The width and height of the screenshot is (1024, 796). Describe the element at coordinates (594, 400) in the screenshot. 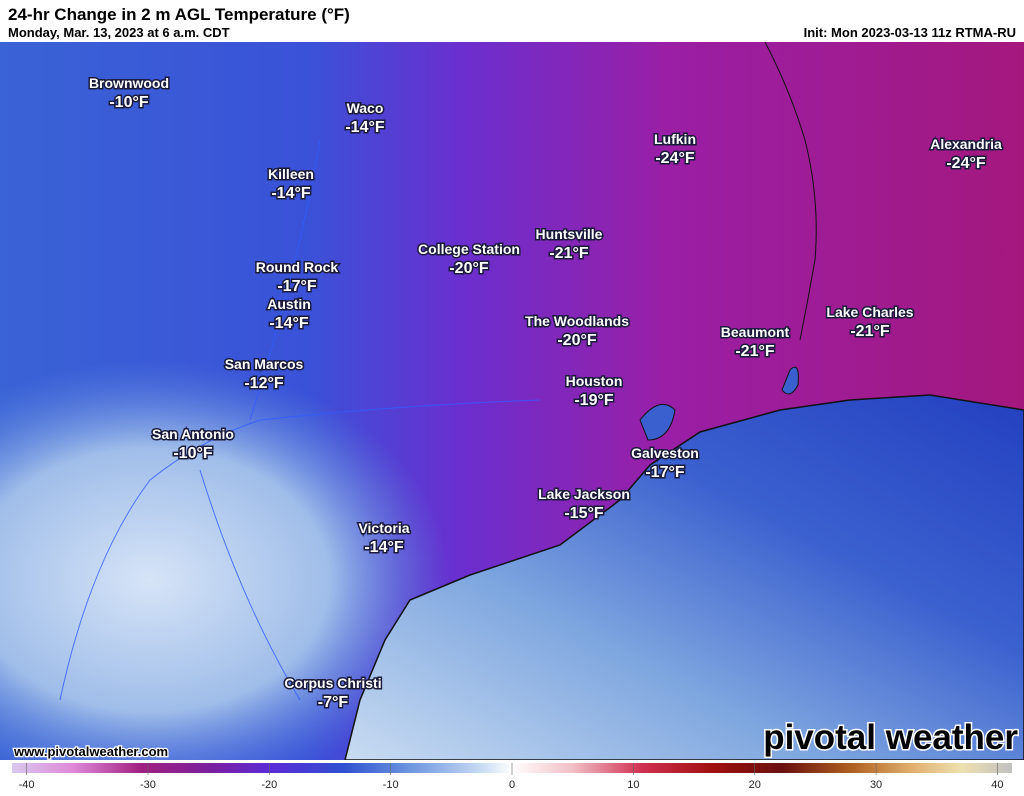

I see `city-value: -19°F` at that location.